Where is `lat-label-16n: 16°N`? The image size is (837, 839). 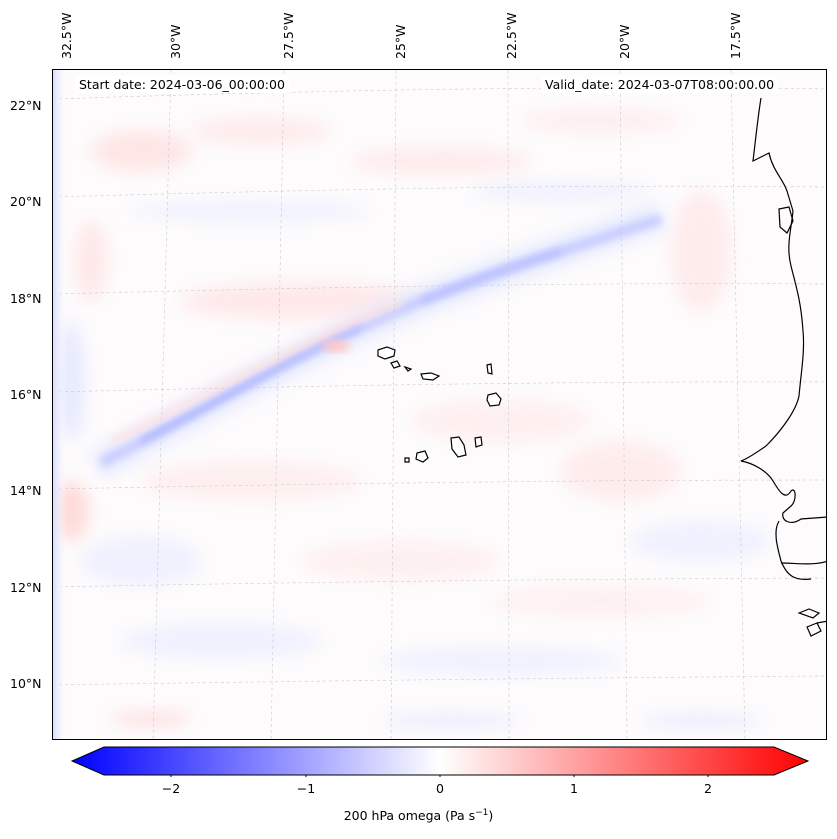 lat-label-16n: 16°N is located at coordinates (26, 394).